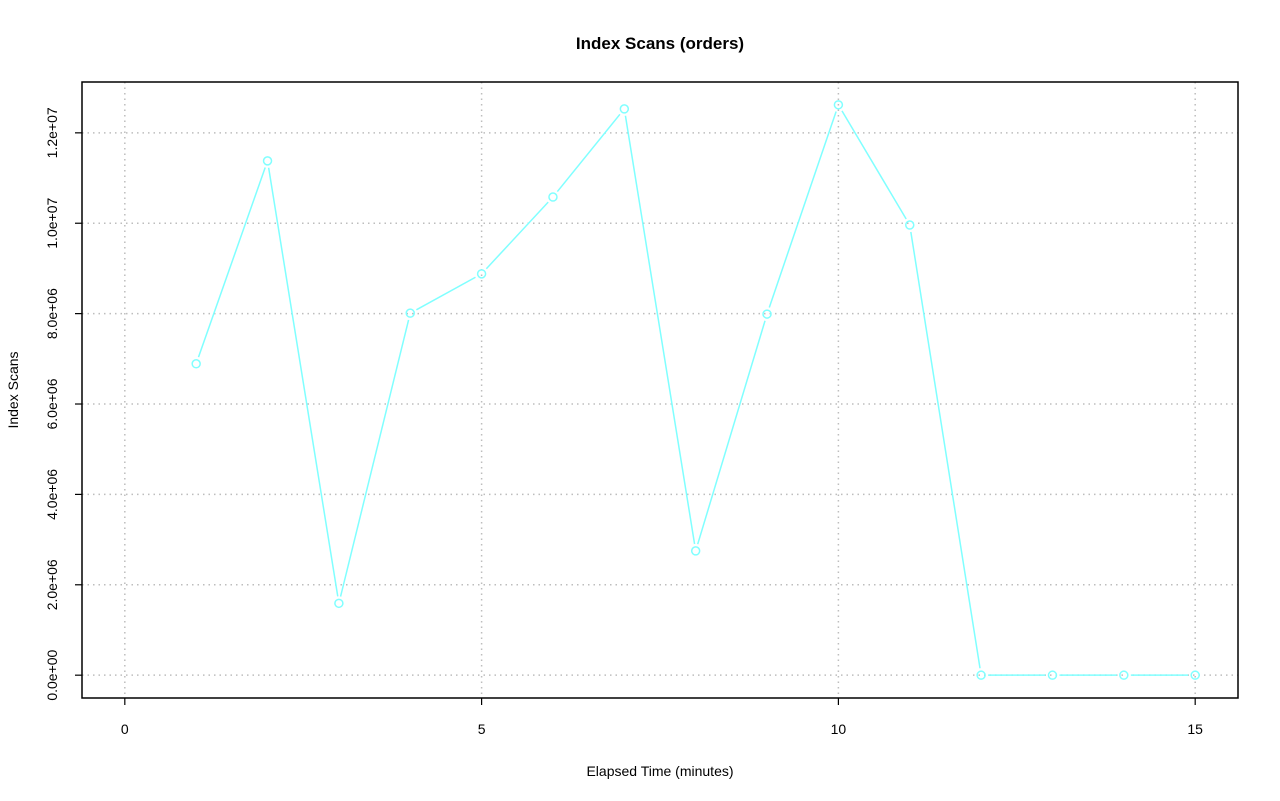  Describe the element at coordinates (52, 313) in the screenshot. I see `y-tick-label: 8.0e+06` at that location.